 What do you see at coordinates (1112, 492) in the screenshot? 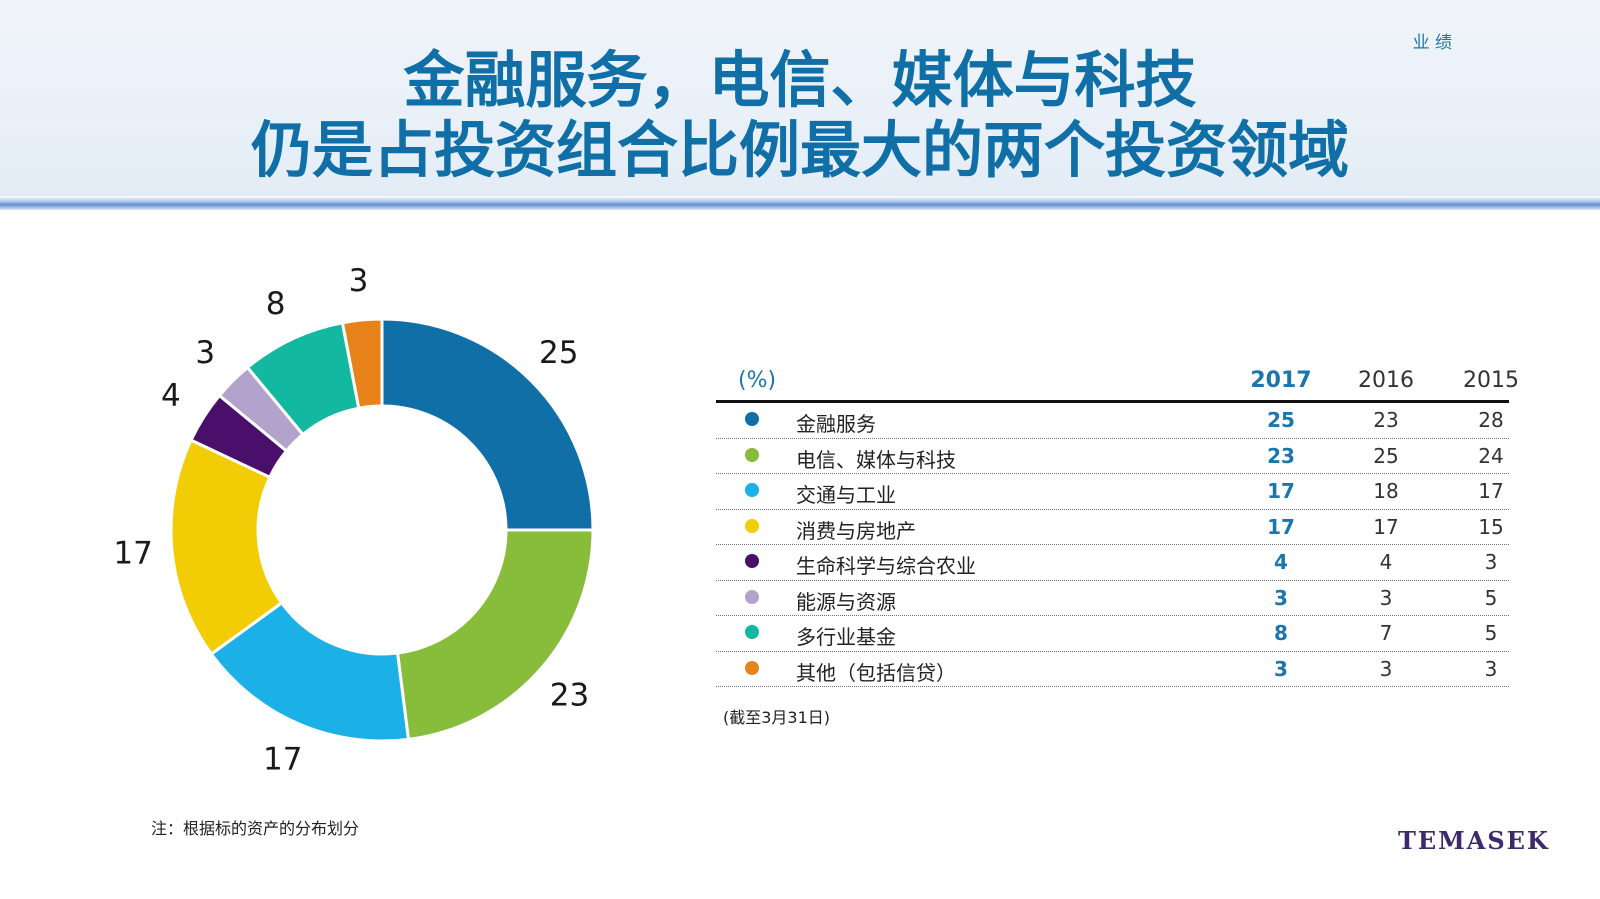
I see `table-row: 交通与工业 17 18 17` at bounding box center [1112, 492].